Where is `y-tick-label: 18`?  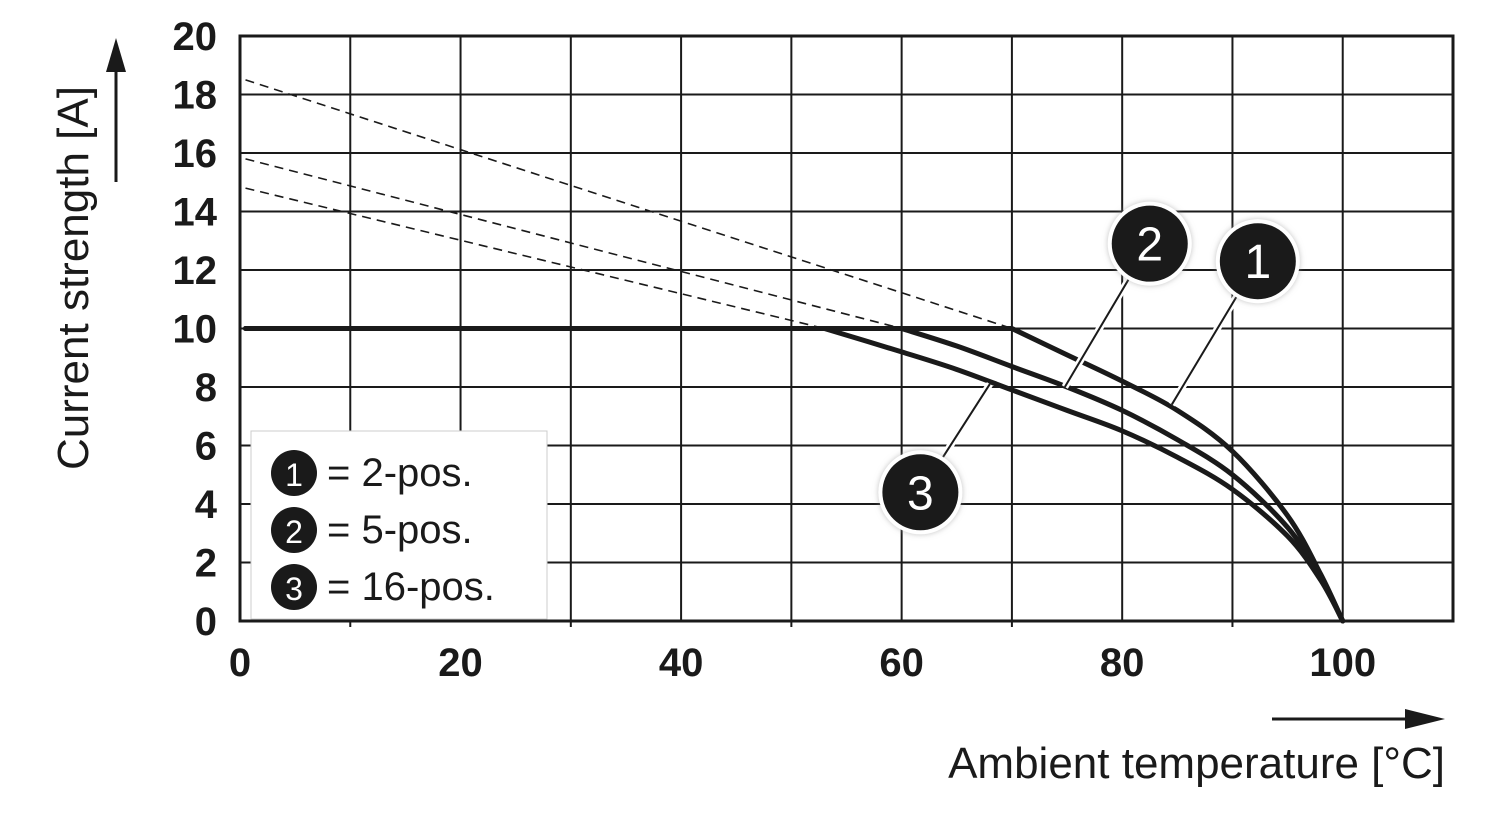 y-tick-label: 18 is located at coordinates (195, 96).